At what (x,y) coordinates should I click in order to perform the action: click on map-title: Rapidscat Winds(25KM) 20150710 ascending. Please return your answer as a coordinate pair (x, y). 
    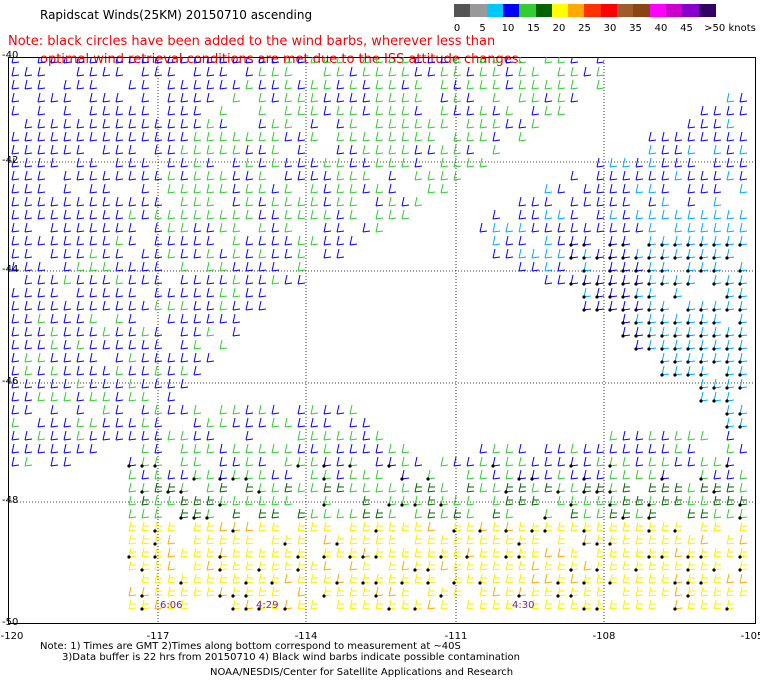
    Looking at the image, I should click on (176, 15).